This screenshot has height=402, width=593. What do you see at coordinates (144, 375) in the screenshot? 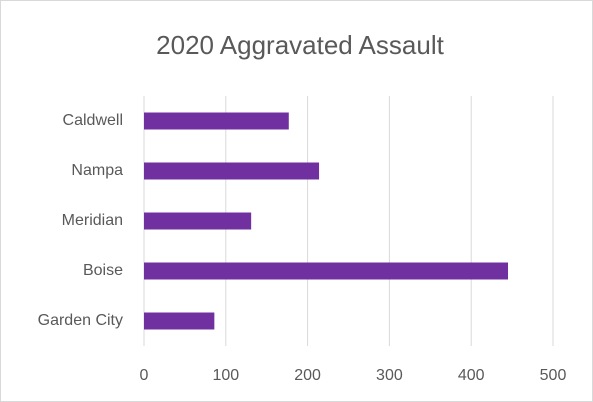
I see `x-tick-label: 0` at bounding box center [144, 375].